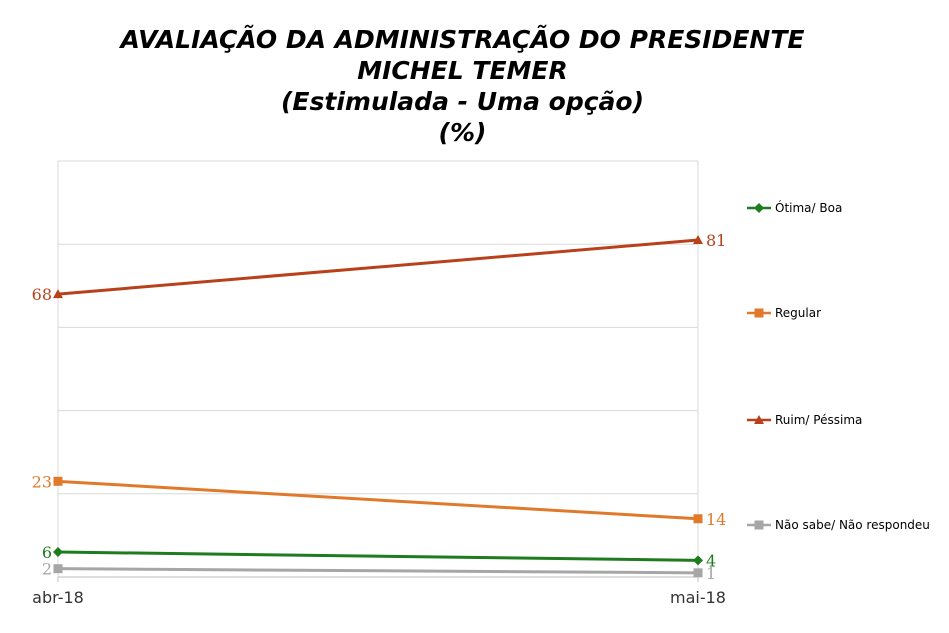  Describe the element at coordinates (716, 519) in the screenshot. I see `data-label: 14` at that location.